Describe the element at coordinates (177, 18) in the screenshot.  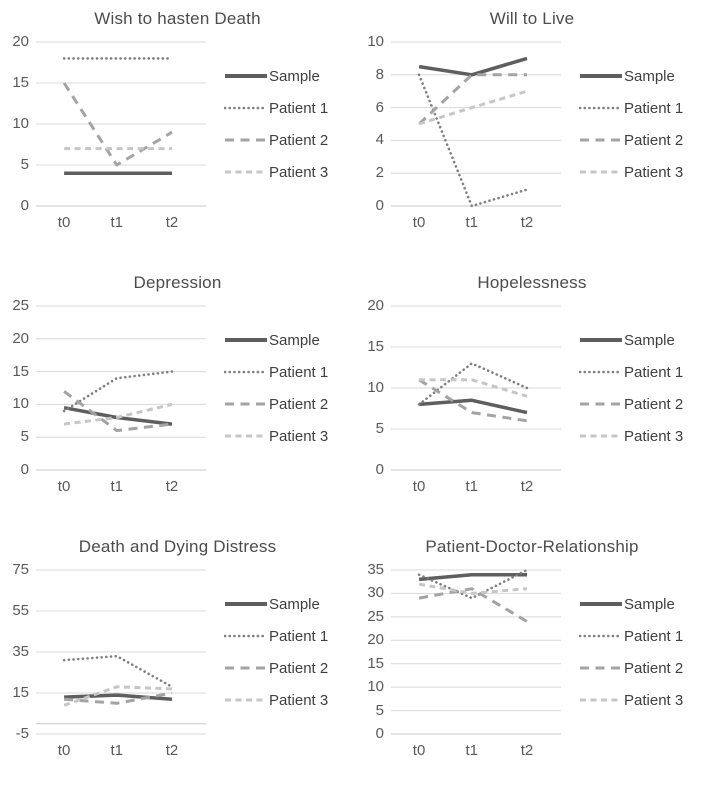
I see `chart-title: Wish to hasten Death` at that location.